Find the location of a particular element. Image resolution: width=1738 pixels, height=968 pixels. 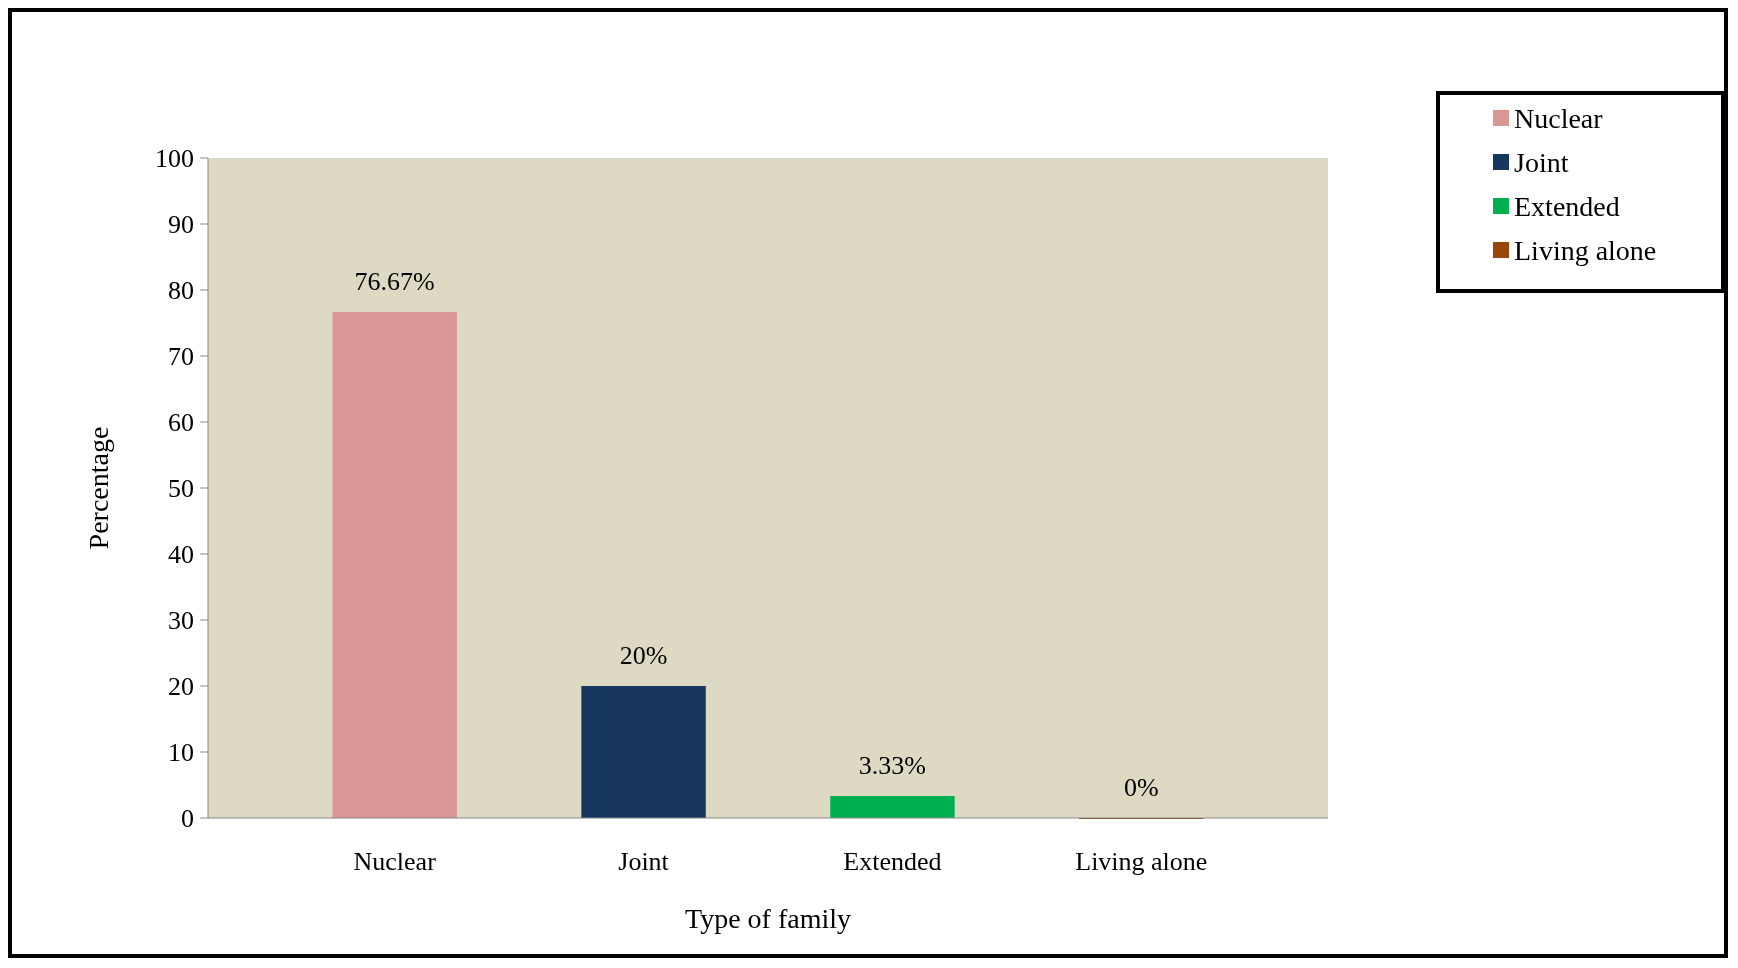

data-label: 3.33% is located at coordinates (892, 766).